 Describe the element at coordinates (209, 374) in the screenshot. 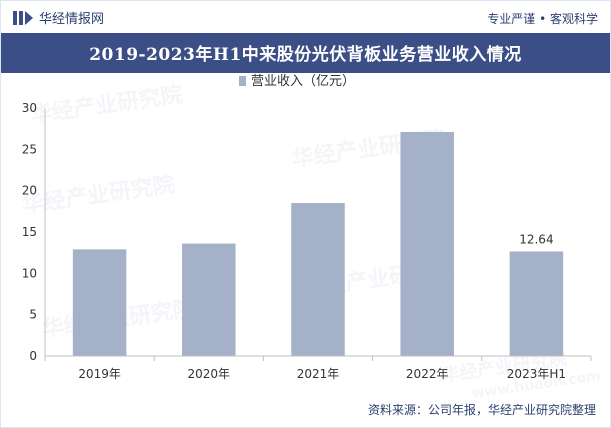

I see `x-tick-label: 2020年` at that location.